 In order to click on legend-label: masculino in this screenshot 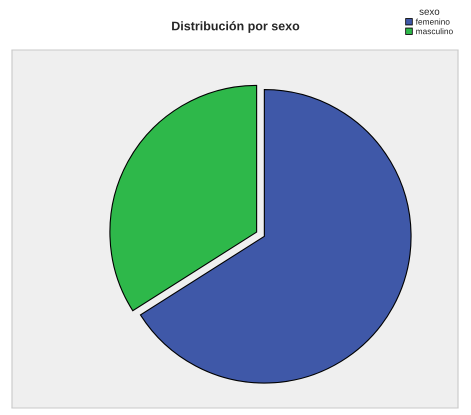, I will do `click(434, 31)`.